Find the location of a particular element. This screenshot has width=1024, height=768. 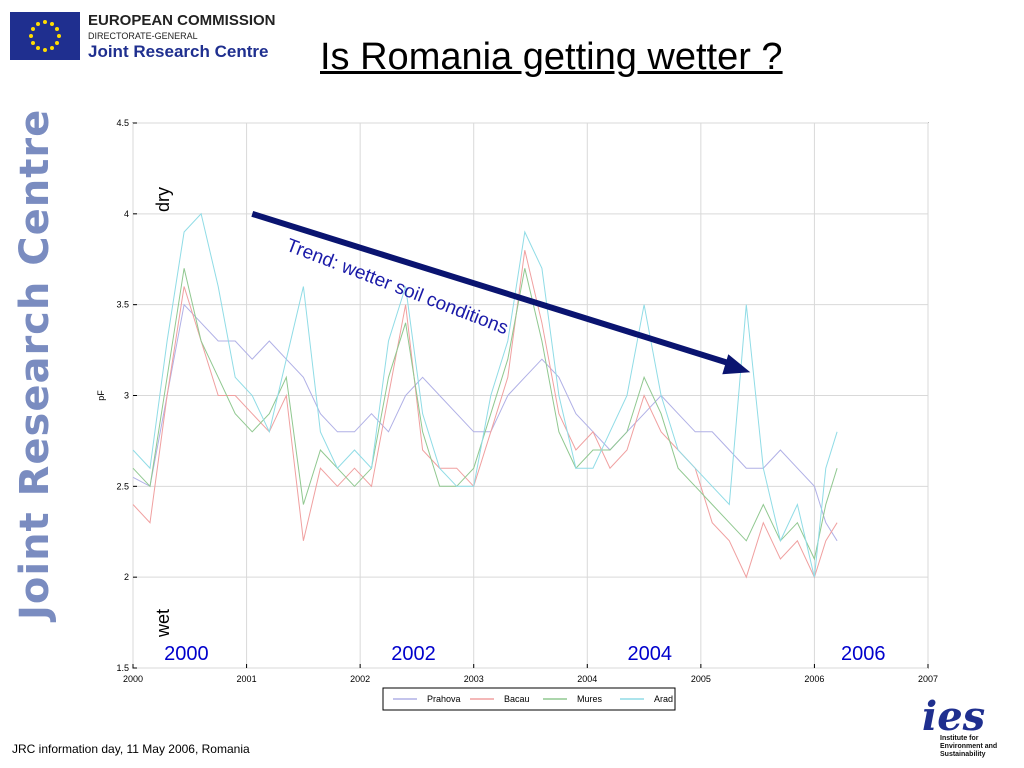

wet-label: wet is located at coordinates (163, 623).